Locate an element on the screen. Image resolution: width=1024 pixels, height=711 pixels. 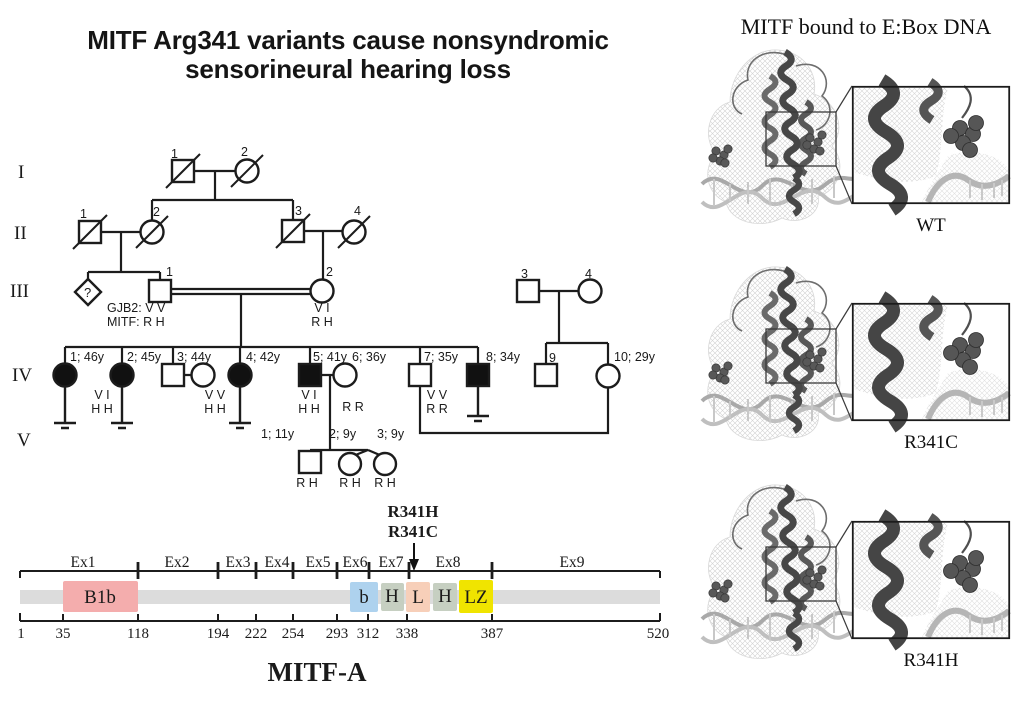
variant-arrowhead is located at coordinates (414, 565).